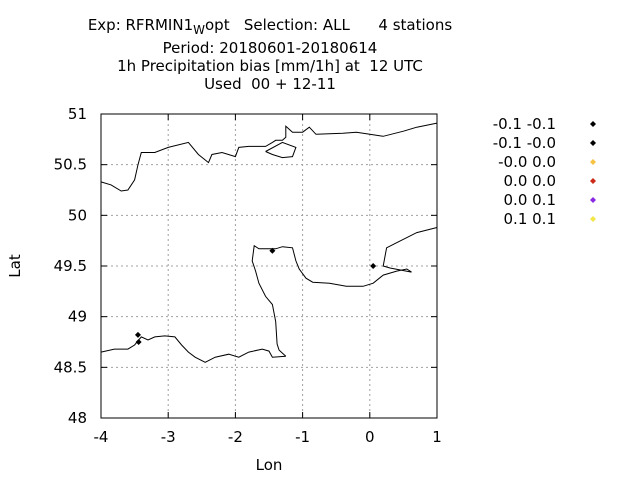  What do you see at coordinates (370, 437) in the screenshot?
I see `x-tick-label: 0` at bounding box center [370, 437].